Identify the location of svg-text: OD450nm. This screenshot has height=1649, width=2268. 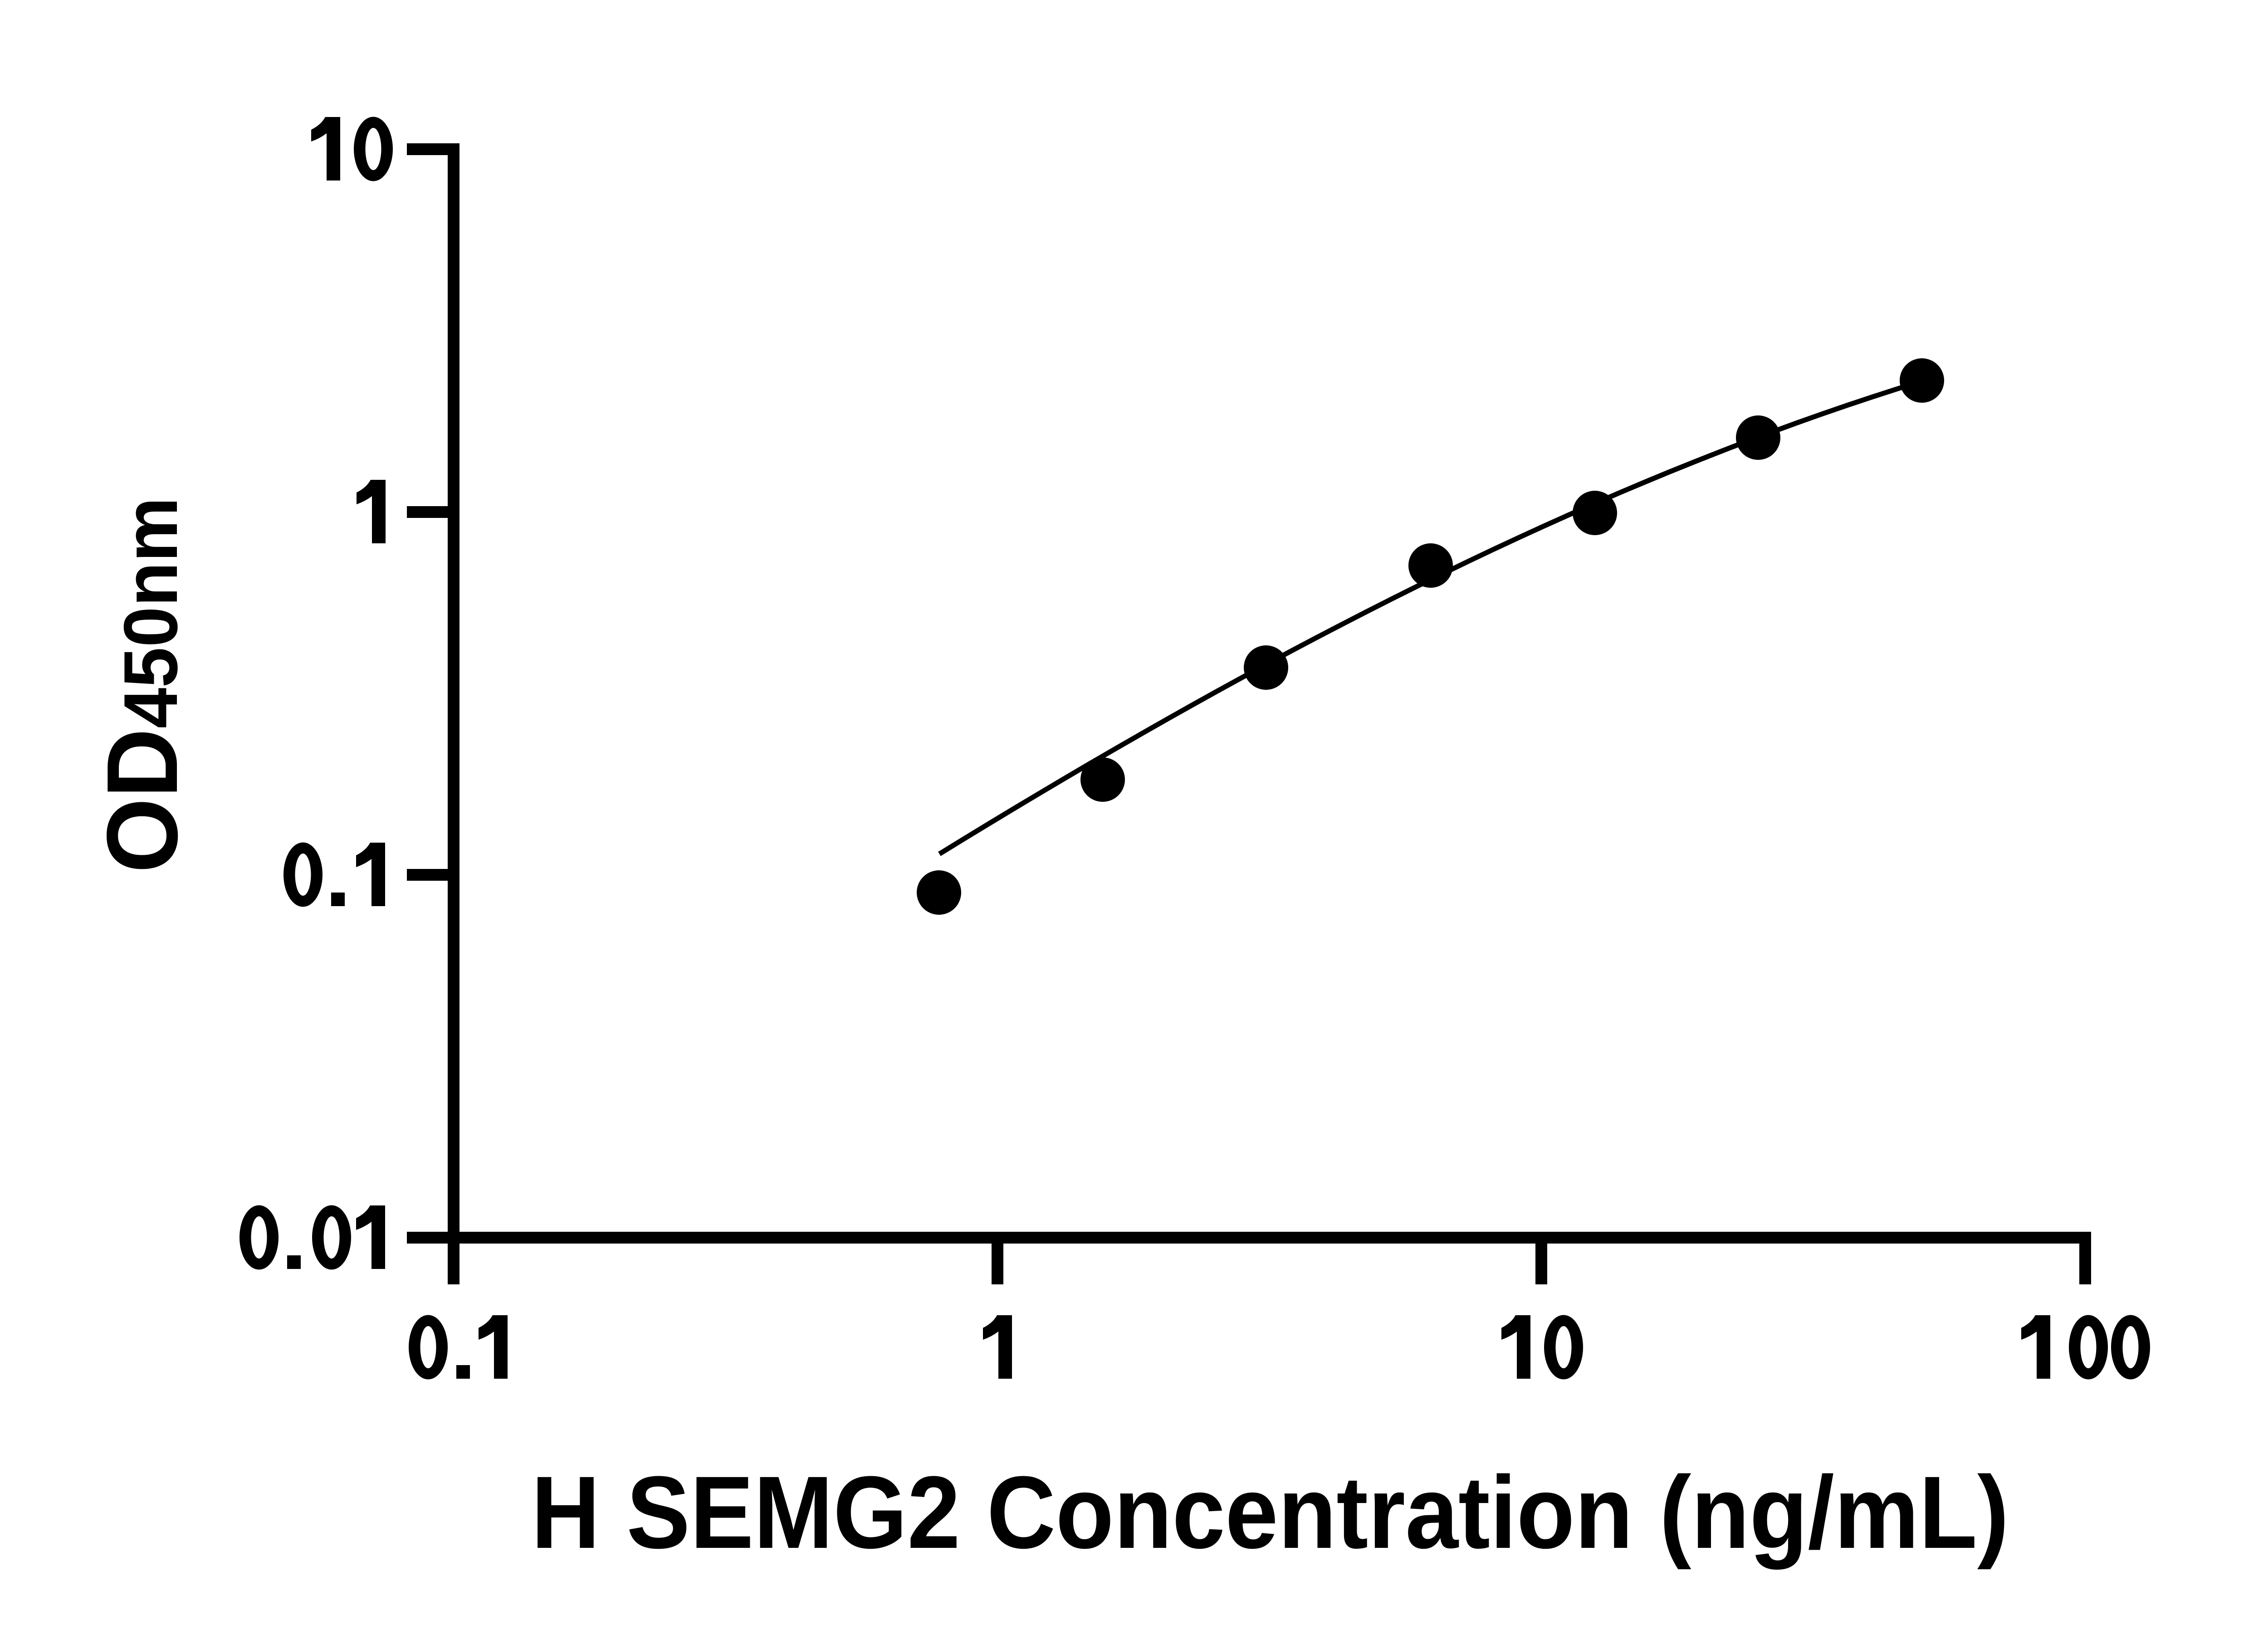
(143, 685).